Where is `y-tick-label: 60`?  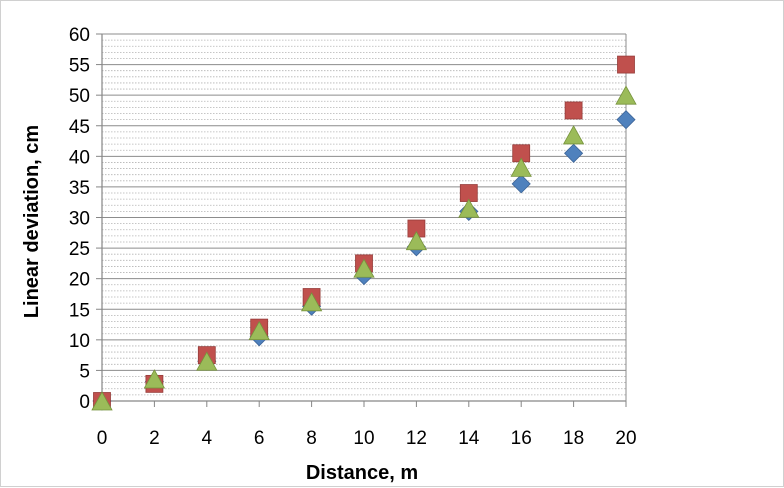 y-tick-label: 60 is located at coordinates (79, 35).